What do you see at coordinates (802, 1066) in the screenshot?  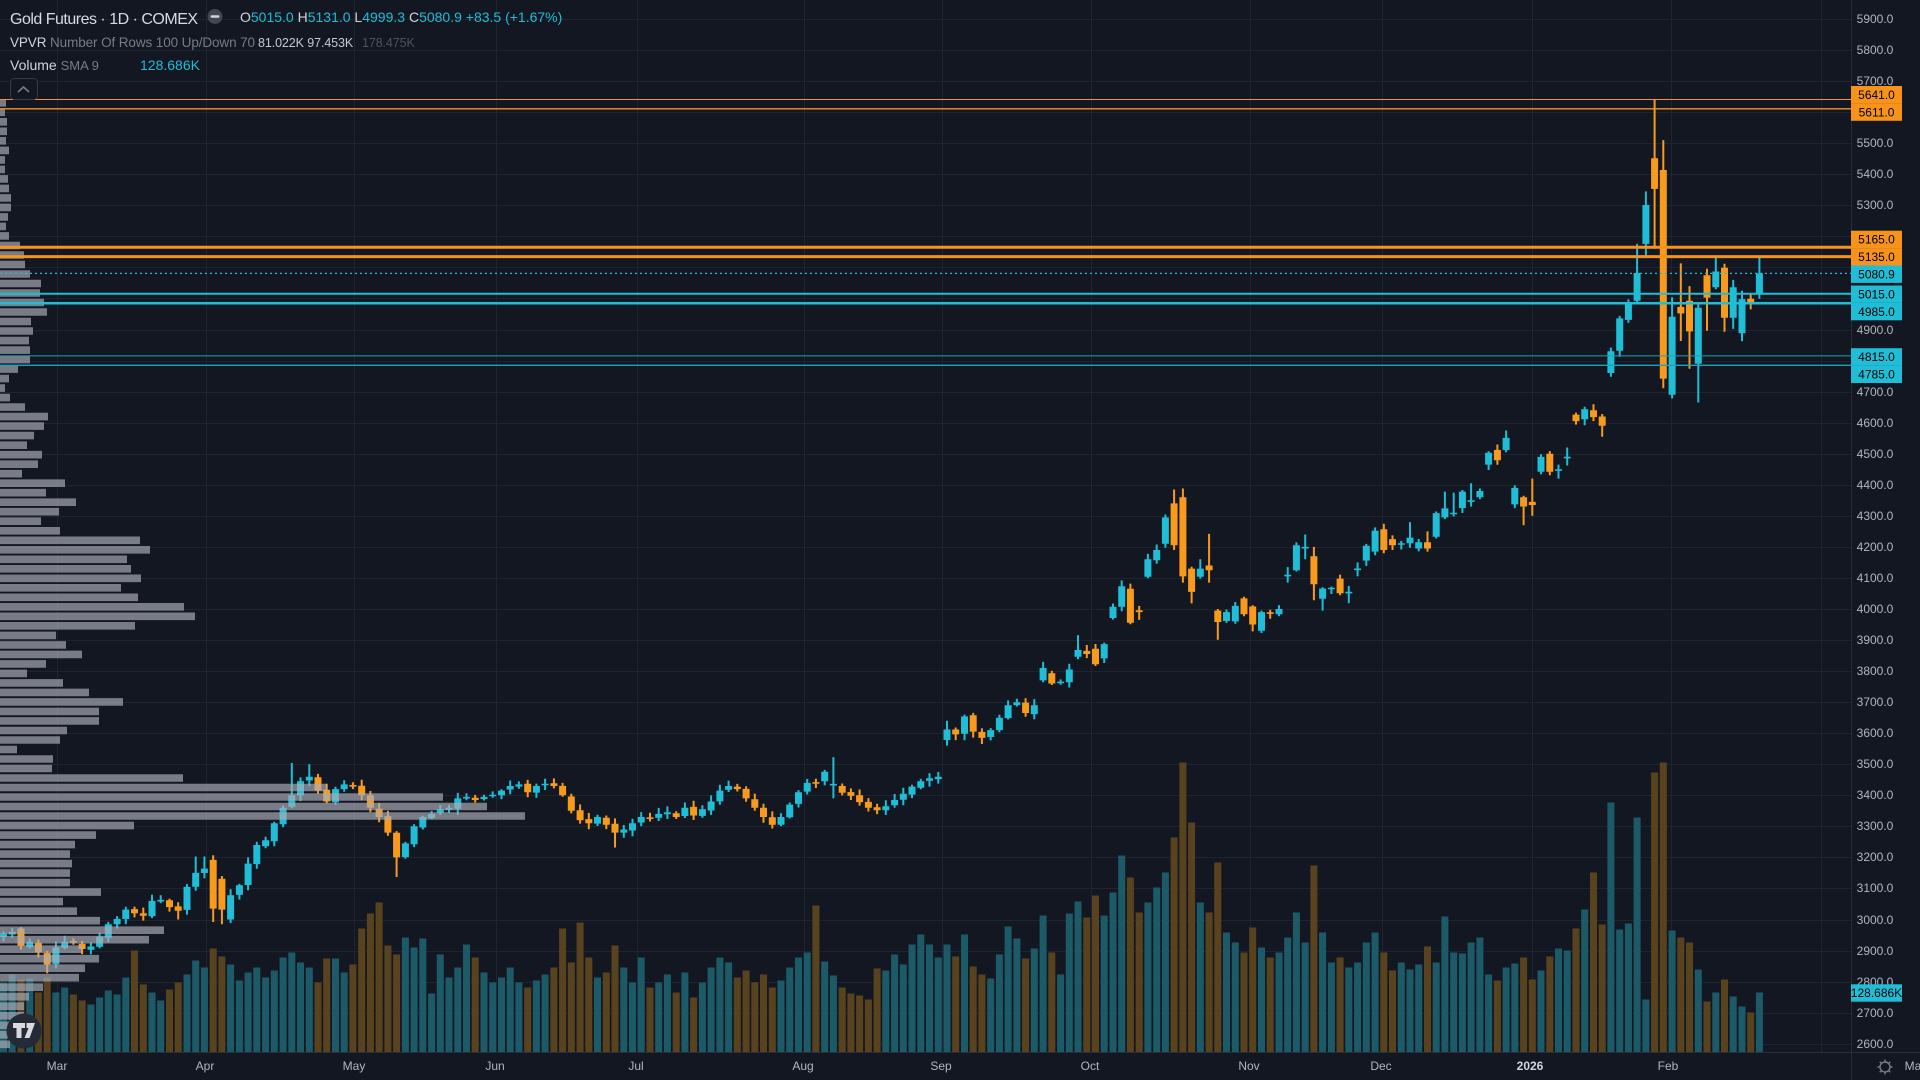 I see `svg-text: Aug` at bounding box center [802, 1066].